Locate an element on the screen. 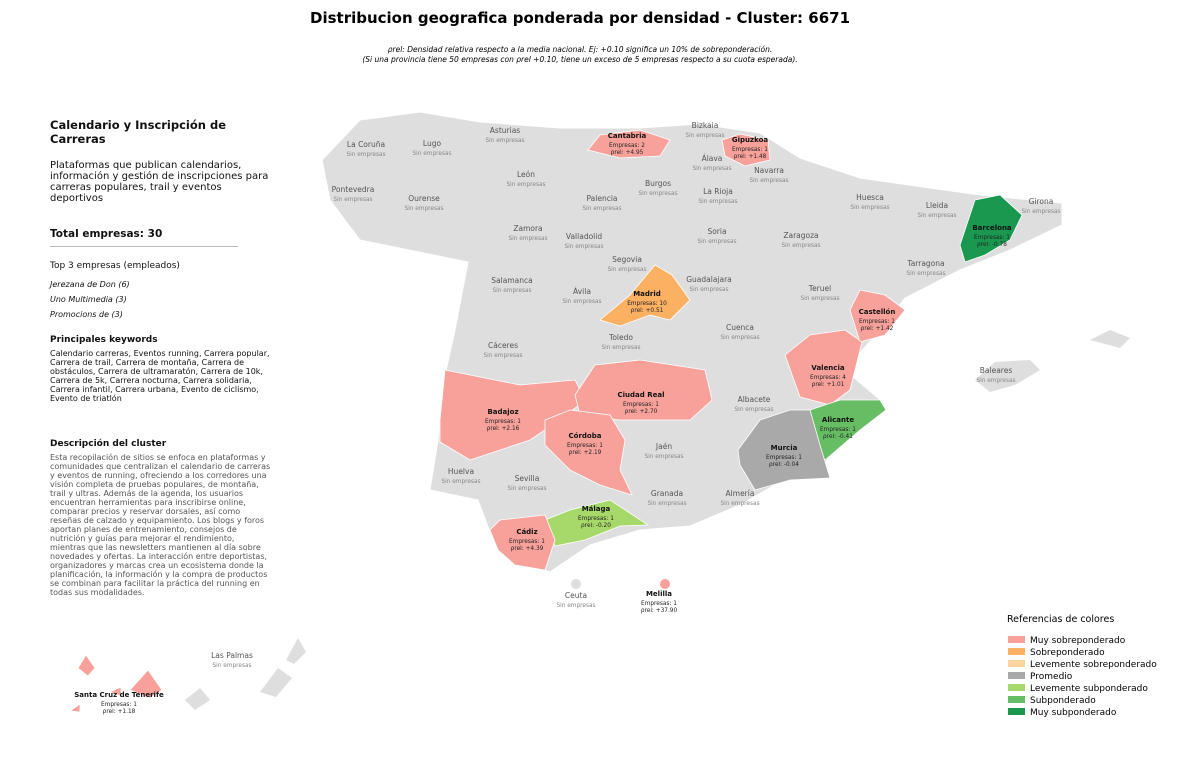 The height and width of the screenshot is (761, 1200). keywords-title: Principales keywords is located at coordinates (104, 340).